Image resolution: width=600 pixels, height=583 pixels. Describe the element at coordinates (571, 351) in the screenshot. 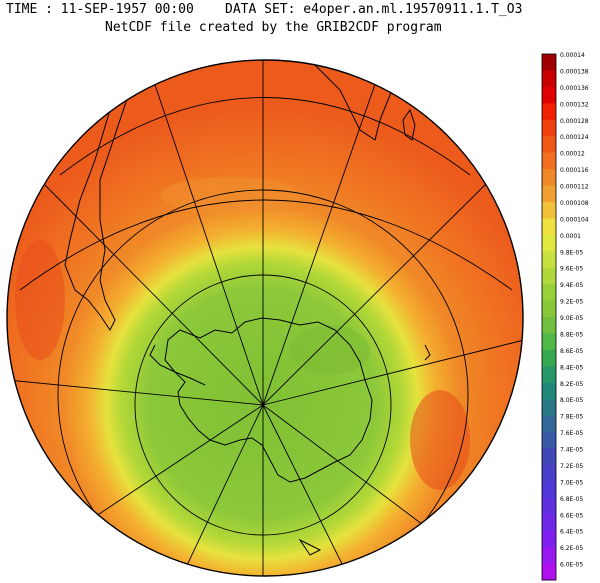

I see `colorbar-tick-label: 8.6E-05` at that location.